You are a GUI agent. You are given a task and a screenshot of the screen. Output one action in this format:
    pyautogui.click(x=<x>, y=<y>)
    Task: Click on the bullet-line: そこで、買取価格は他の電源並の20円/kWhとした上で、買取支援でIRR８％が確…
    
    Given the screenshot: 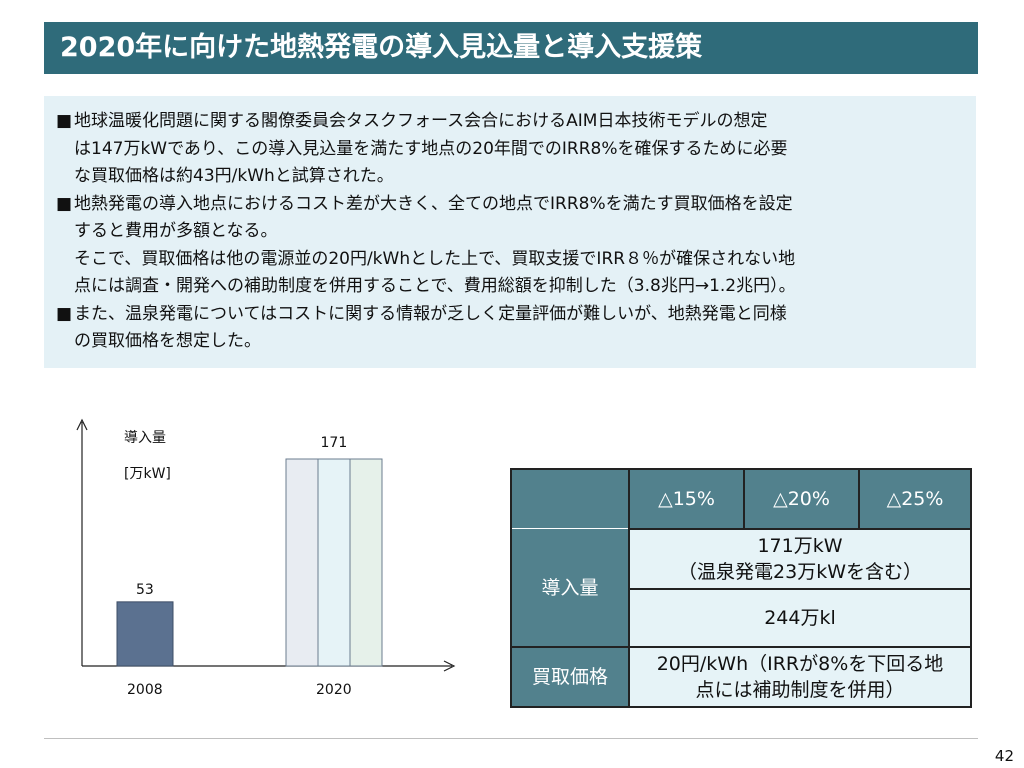 What is the action you would take?
    pyautogui.click(x=435, y=258)
    